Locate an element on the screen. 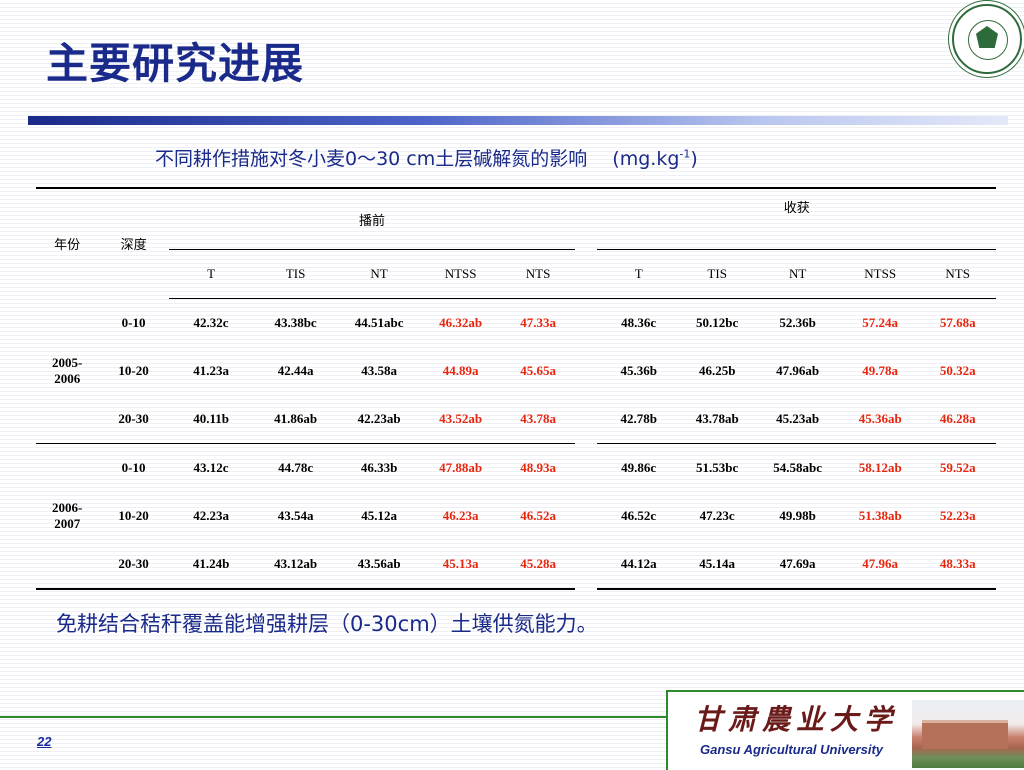 This screenshot has width=1024, height=770. value-cell-harvest: 47.96a is located at coordinates (880, 565).